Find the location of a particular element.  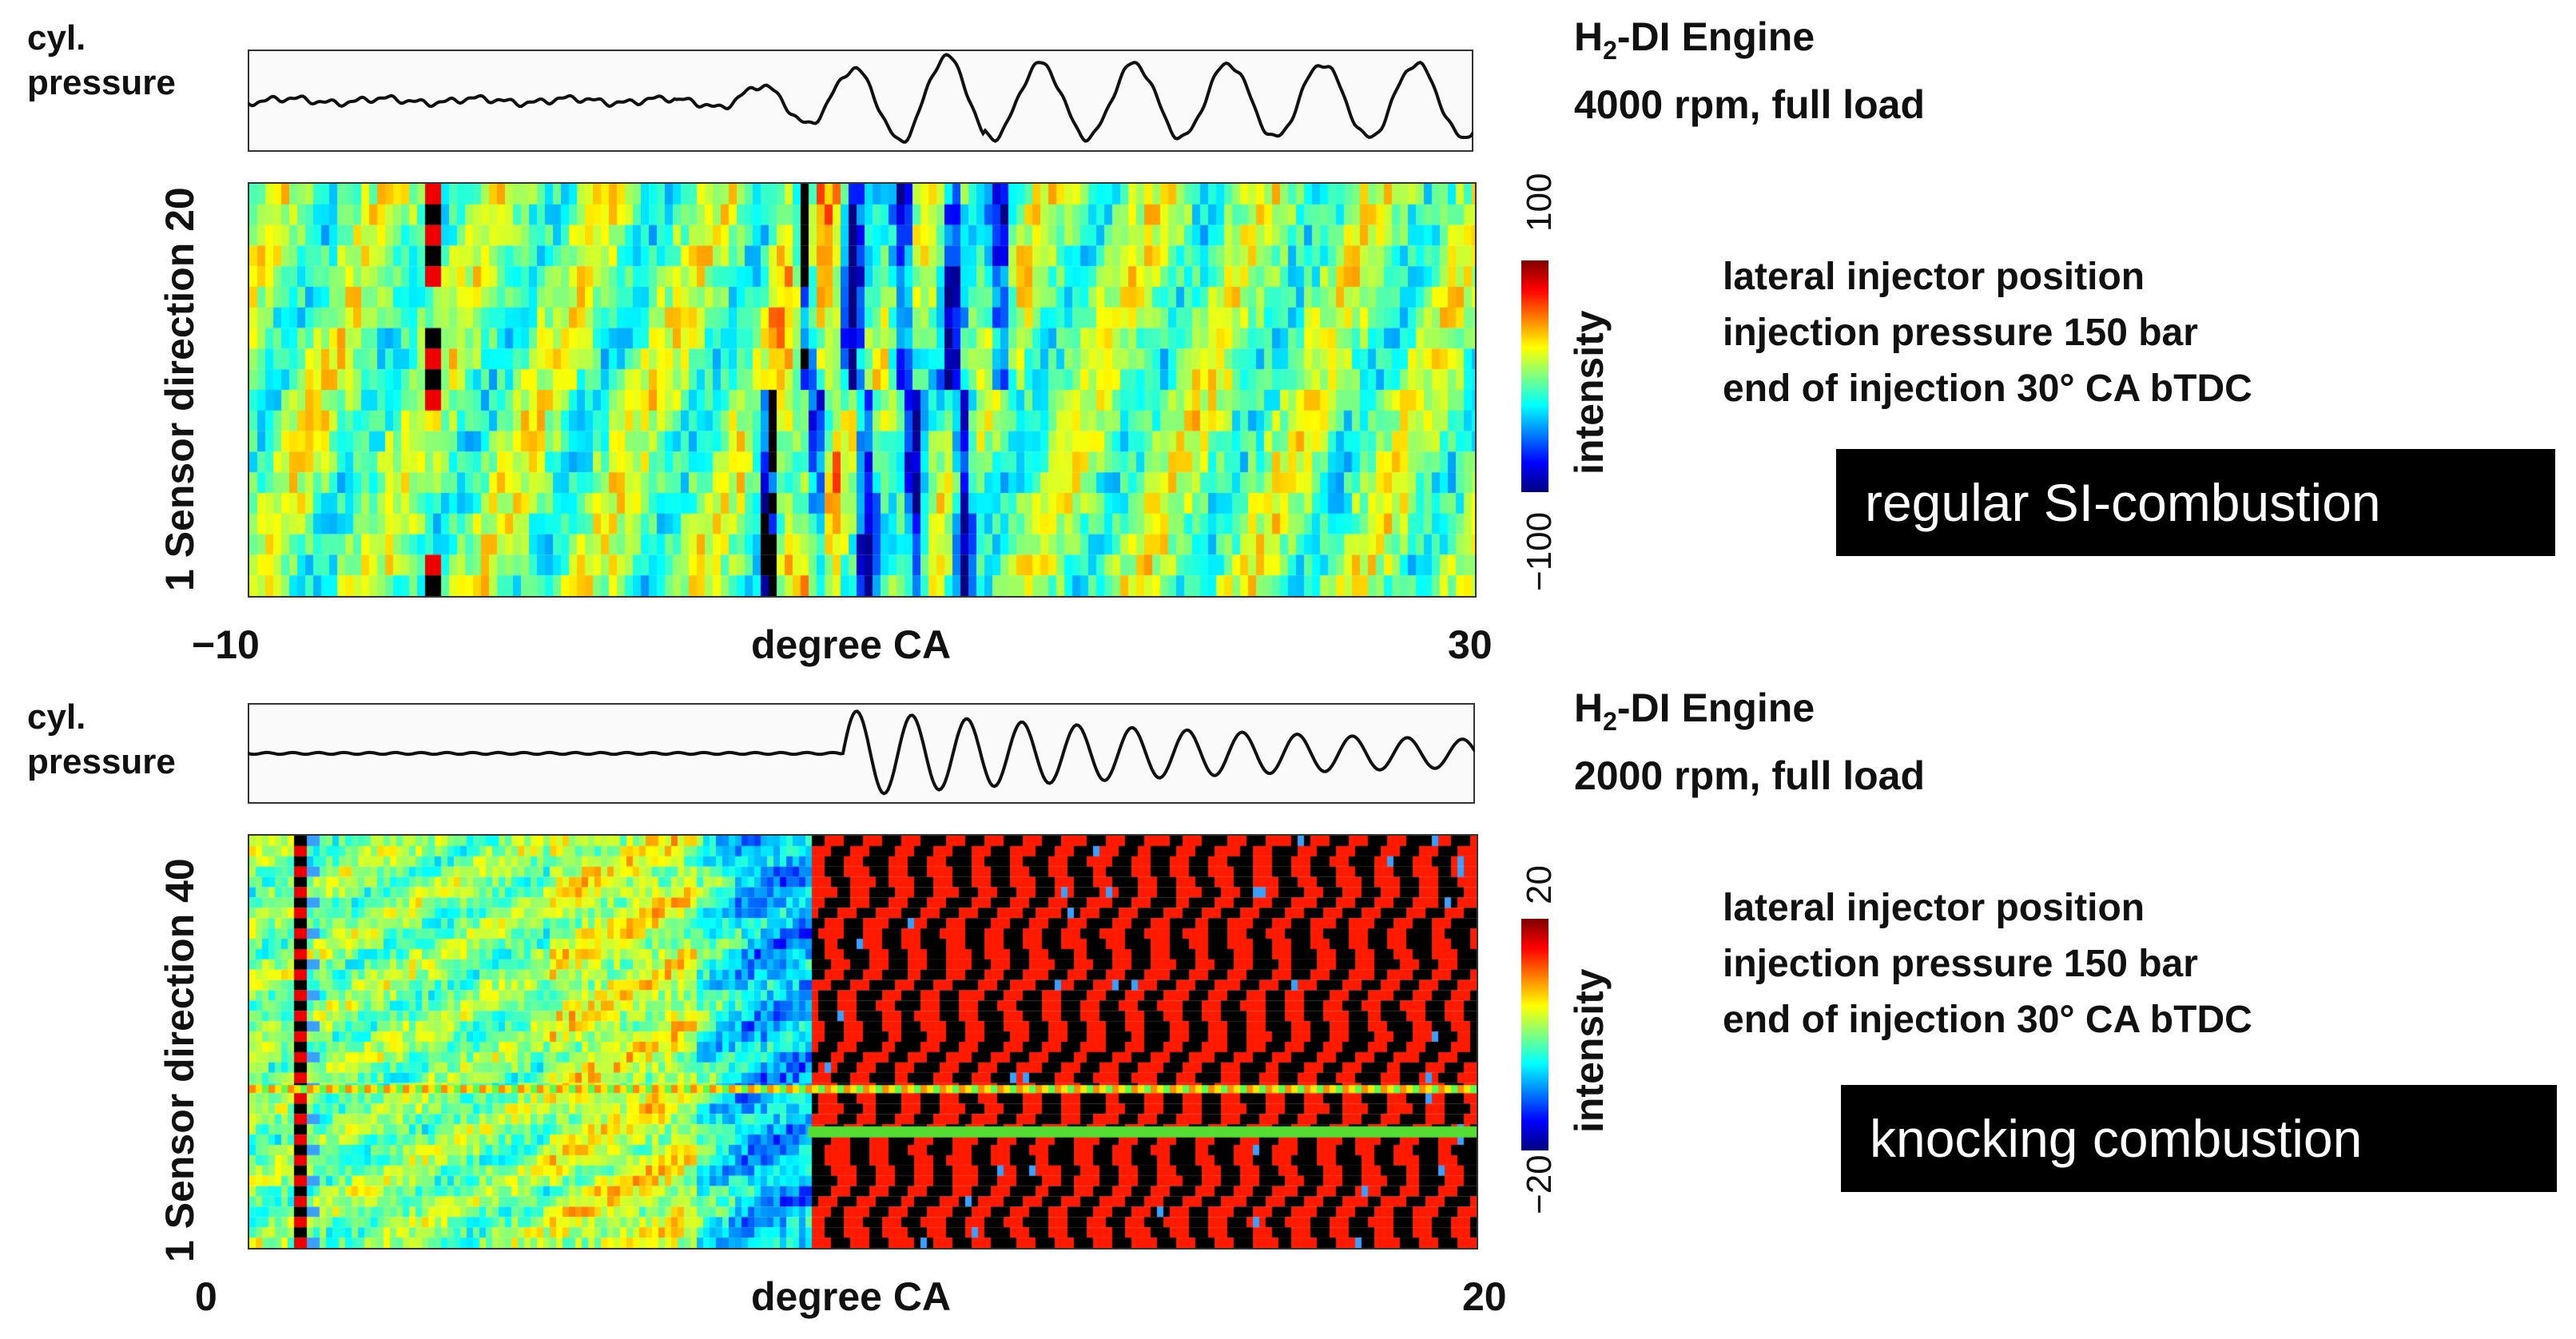

operating-point: 4000 rpm, full load is located at coordinates (1750, 104).